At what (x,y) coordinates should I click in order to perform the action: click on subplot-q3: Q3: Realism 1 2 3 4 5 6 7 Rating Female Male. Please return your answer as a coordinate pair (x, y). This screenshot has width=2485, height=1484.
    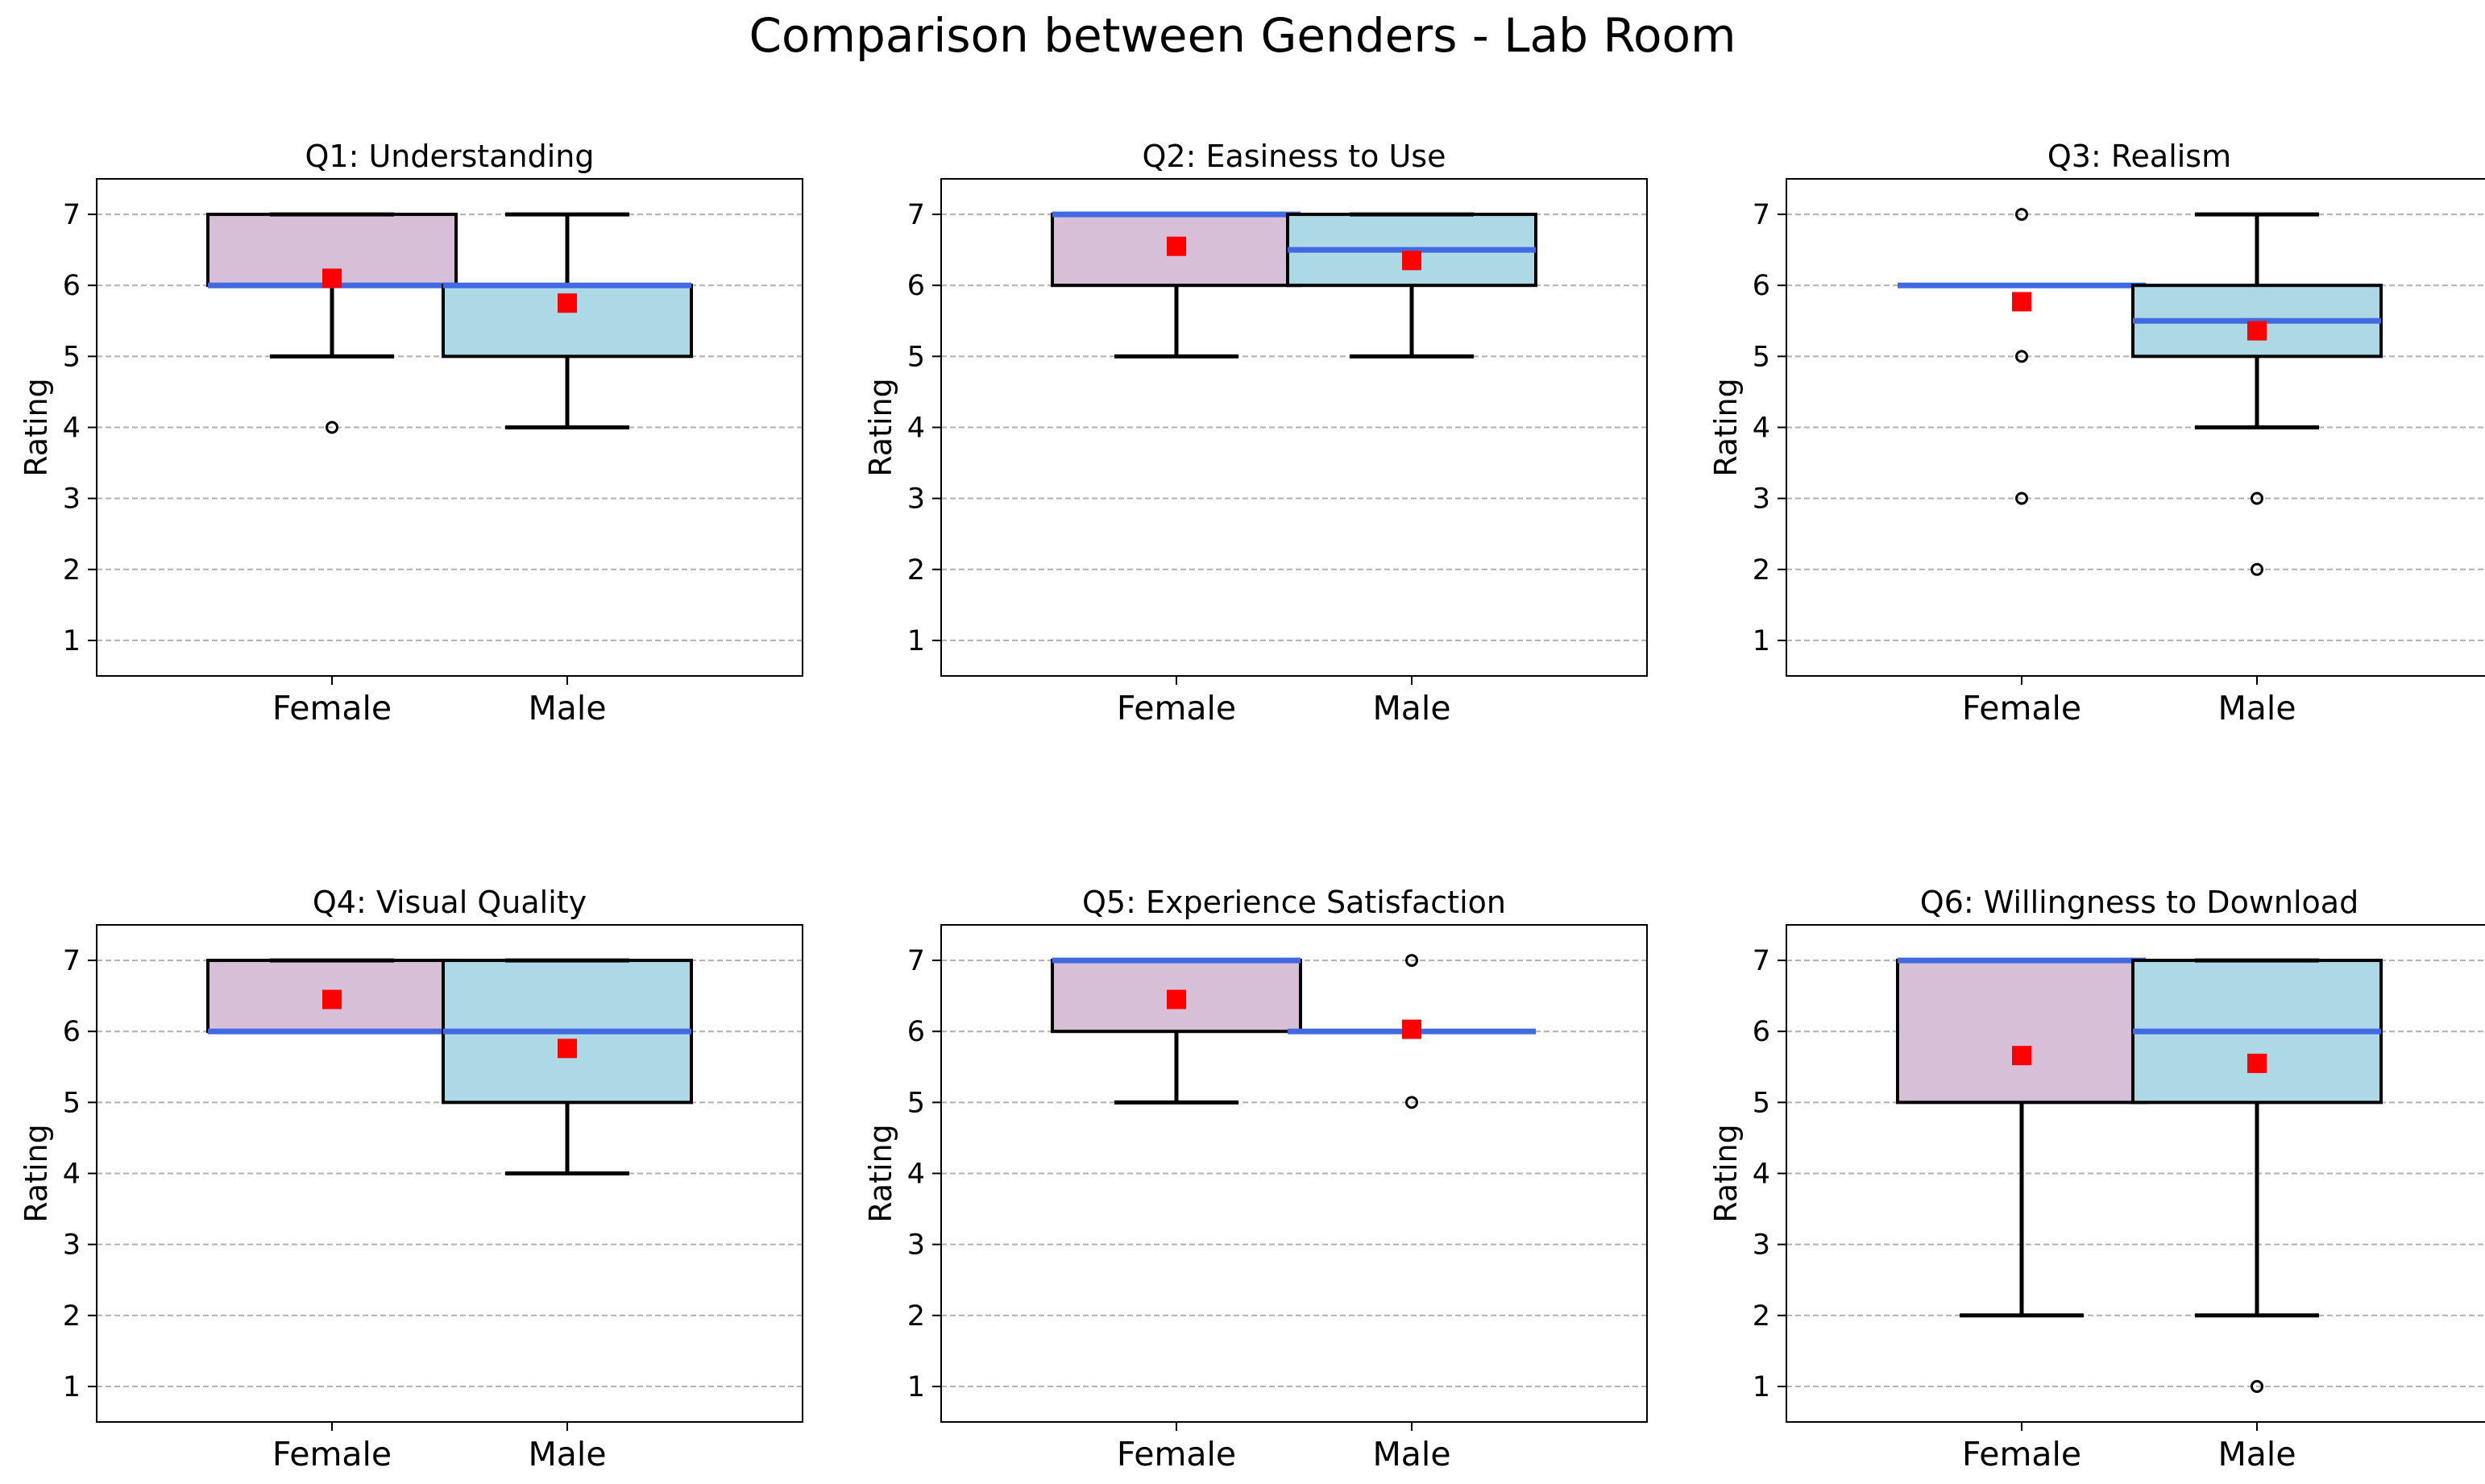
    Looking at the image, I should click on (2097, 433).